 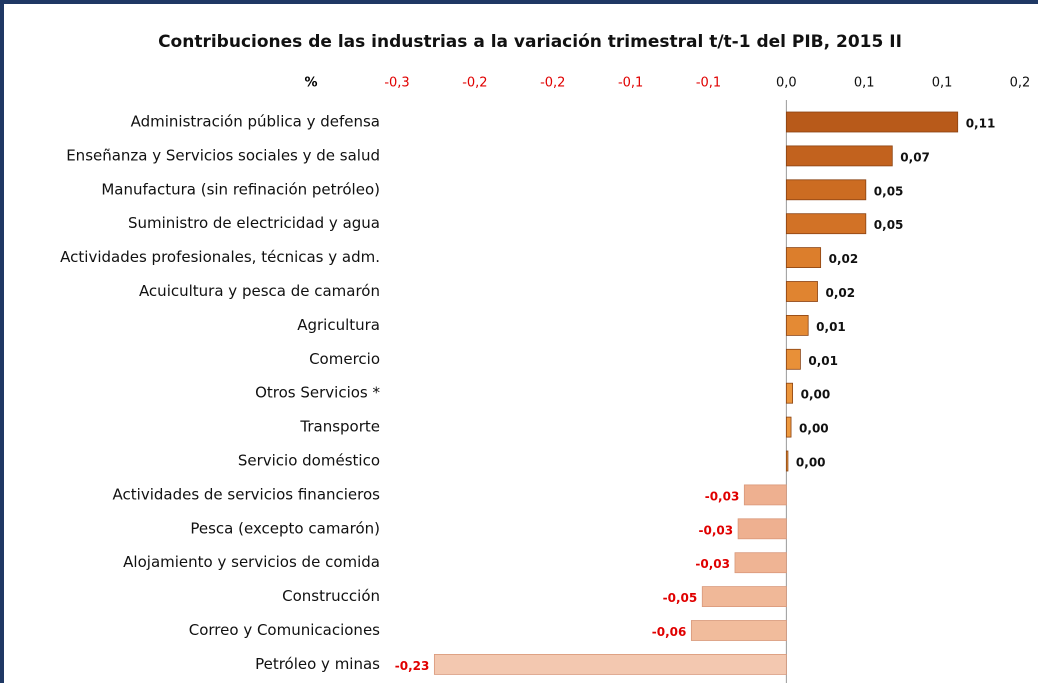 What do you see at coordinates (317, 393) in the screenshot?
I see `category-label: Otros Servicios *` at bounding box center [317, 393].